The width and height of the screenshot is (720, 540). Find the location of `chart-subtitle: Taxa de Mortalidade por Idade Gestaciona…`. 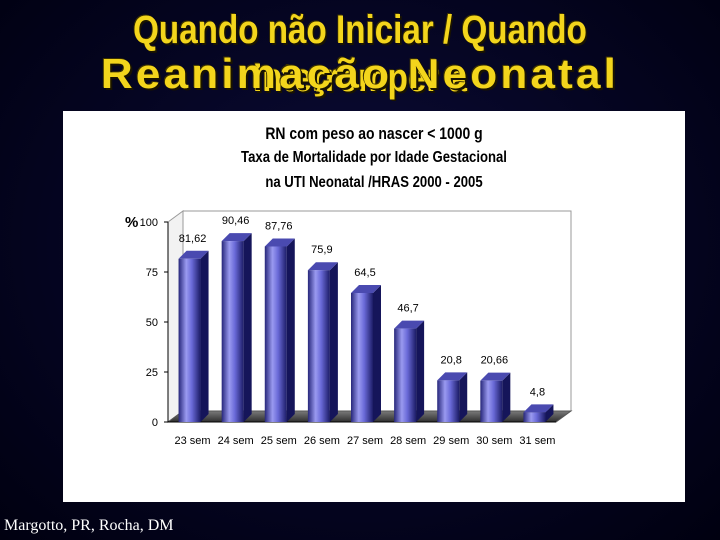

chart-subtitle: Taxa de Mortalidade por Idade Gestaciona… is located at coordinates (374, 157).